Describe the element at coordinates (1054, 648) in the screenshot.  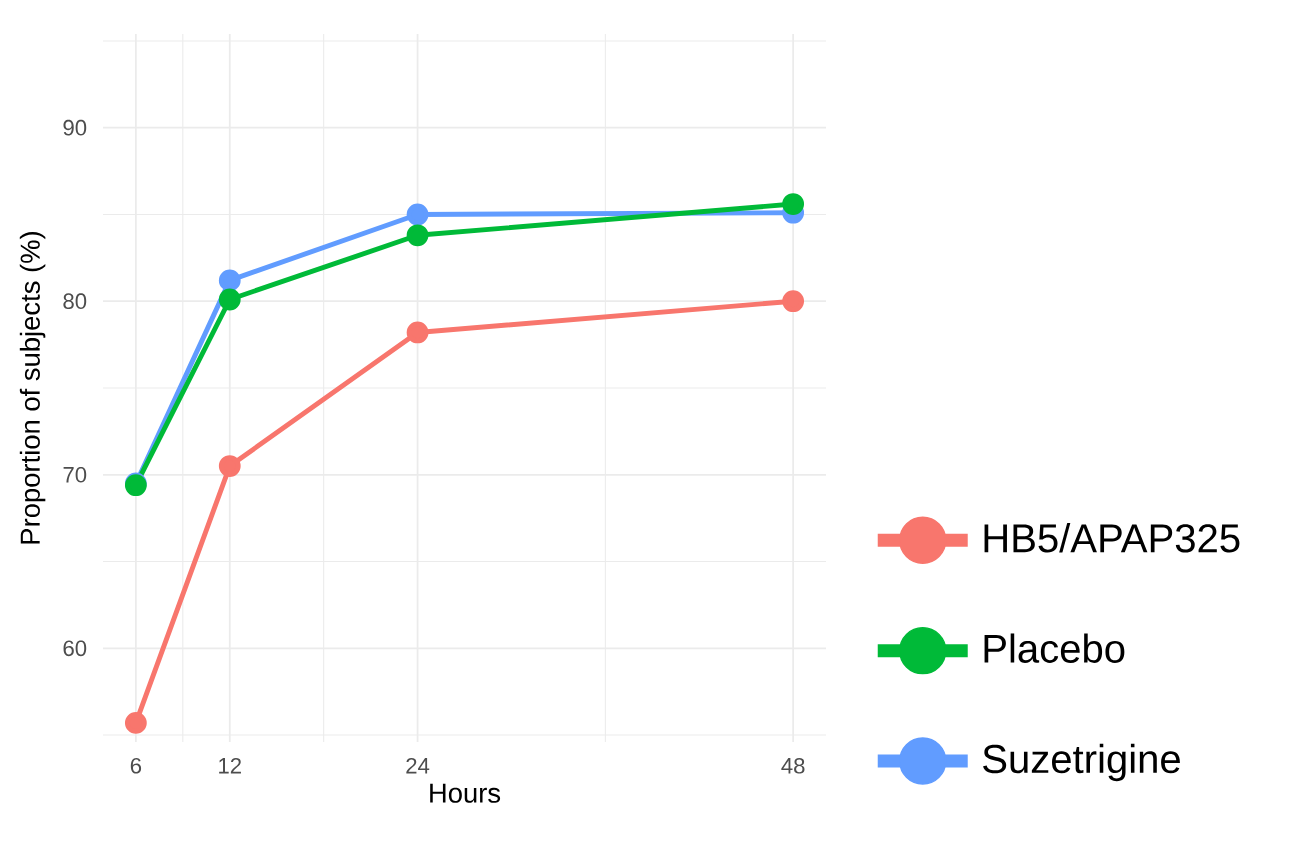
I see `legend-label: Placebo` at that location.